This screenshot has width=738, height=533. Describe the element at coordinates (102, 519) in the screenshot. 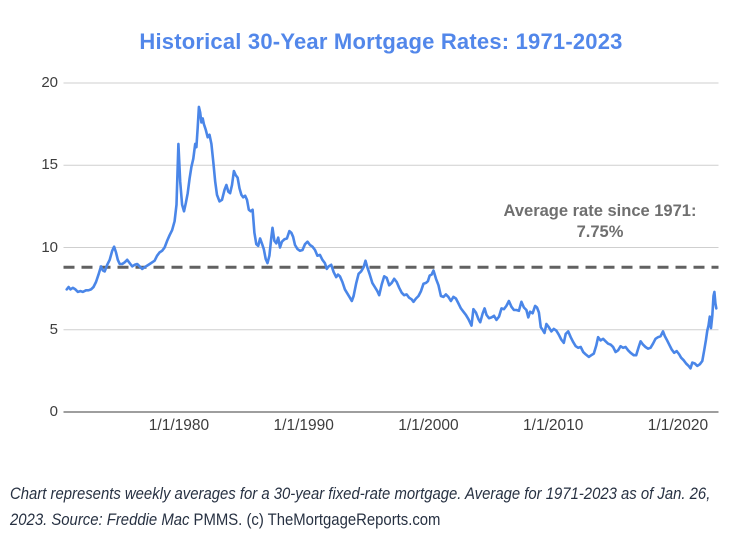

I see `footer-line-2-italic-text: 2023. Source: Freddie Mac` at that location.